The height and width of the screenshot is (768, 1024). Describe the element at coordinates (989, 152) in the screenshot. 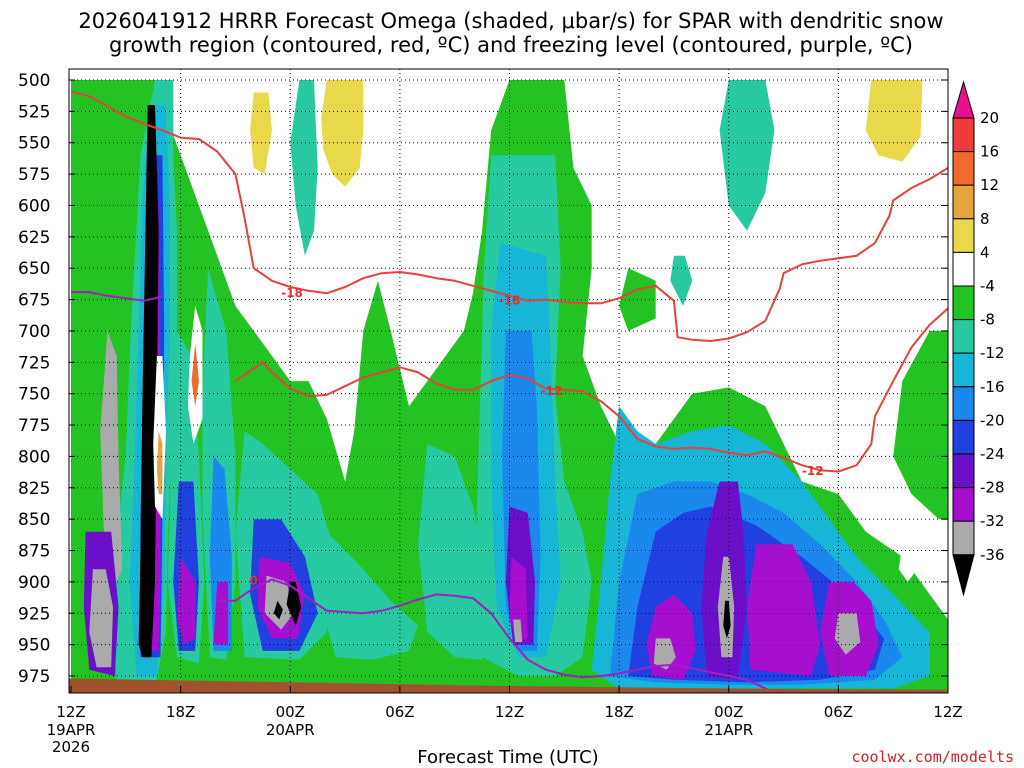

I see `colorbar-label: 16` at that location.